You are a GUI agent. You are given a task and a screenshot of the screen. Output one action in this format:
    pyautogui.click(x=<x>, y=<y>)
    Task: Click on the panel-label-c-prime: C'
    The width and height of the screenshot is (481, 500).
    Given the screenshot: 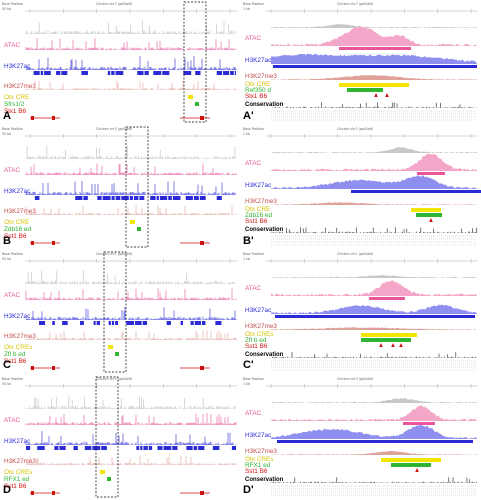 What is the action you would take?
    pyautogui.click(x=248, y=365)
    